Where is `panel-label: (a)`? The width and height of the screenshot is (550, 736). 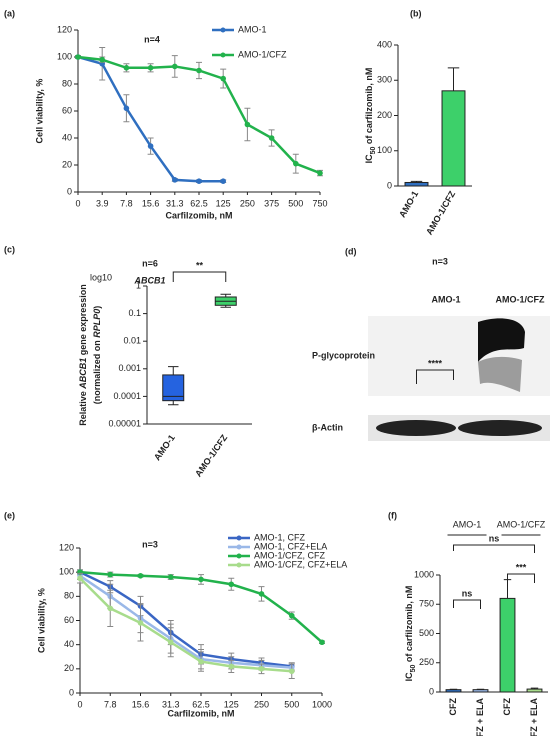 panel-label: (a) is located at coordinates (9, 13).